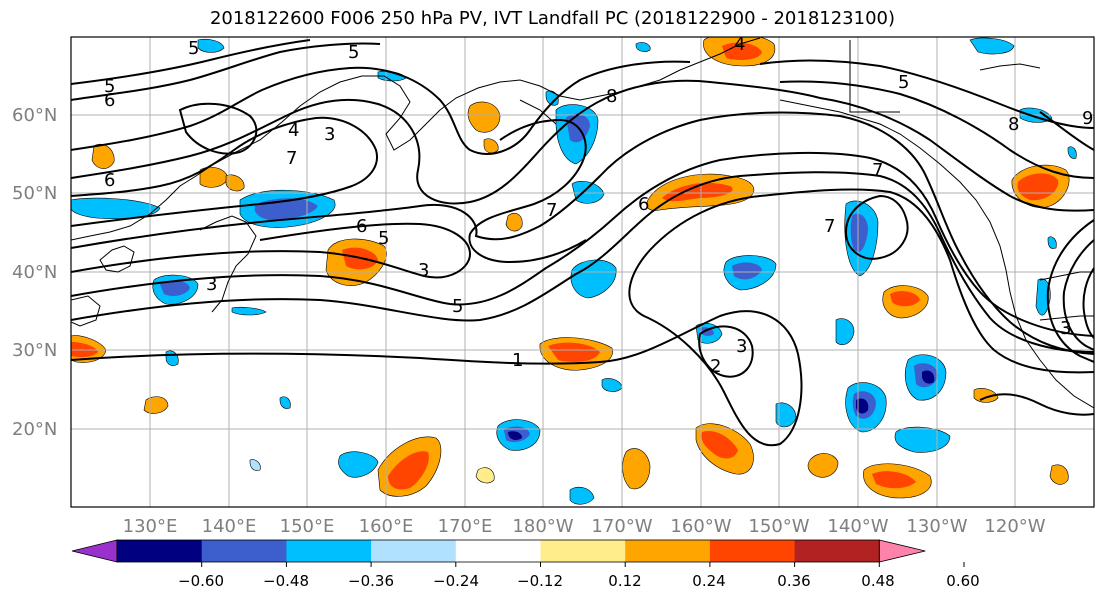 The image size is (1105, 601). Describe the element at coordinates (386, 526) in the screenshot. I see `lon-label: 160°E` at that location.